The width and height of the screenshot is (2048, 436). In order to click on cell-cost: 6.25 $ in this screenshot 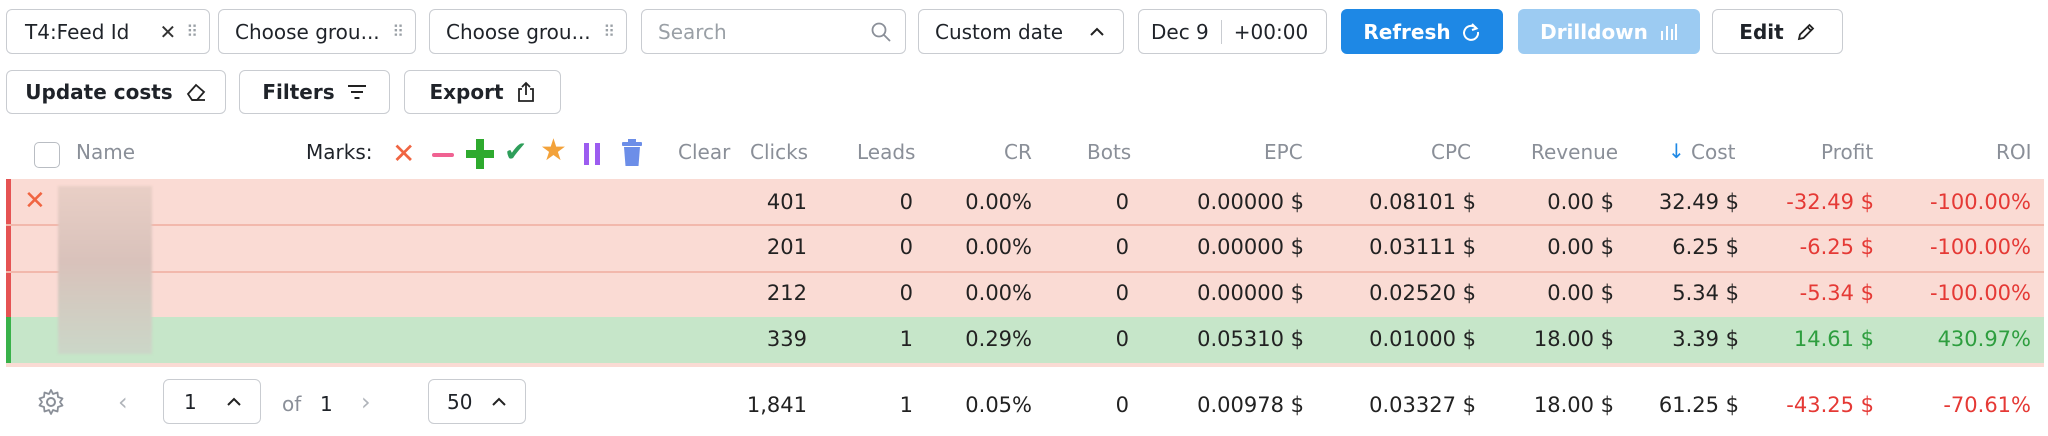, I will do `click(1705, 247)`.